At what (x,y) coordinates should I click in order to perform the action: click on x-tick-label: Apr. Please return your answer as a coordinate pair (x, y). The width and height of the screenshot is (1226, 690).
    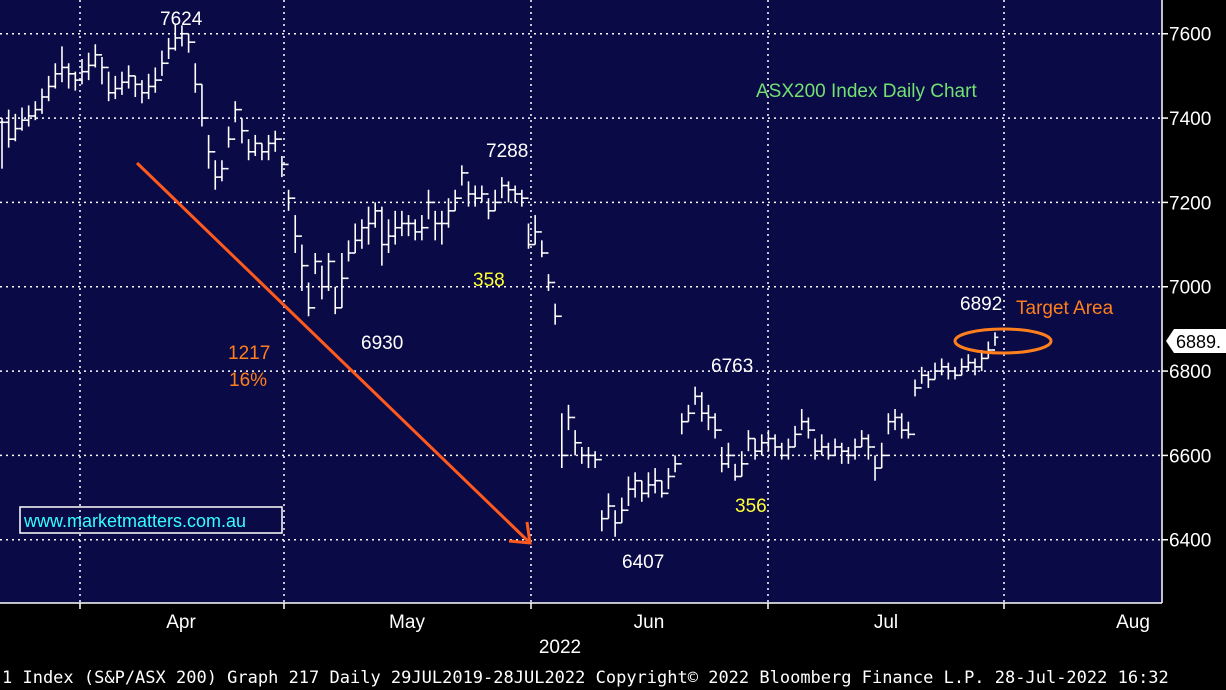
    Looking at the image, I should click on (181, 622).